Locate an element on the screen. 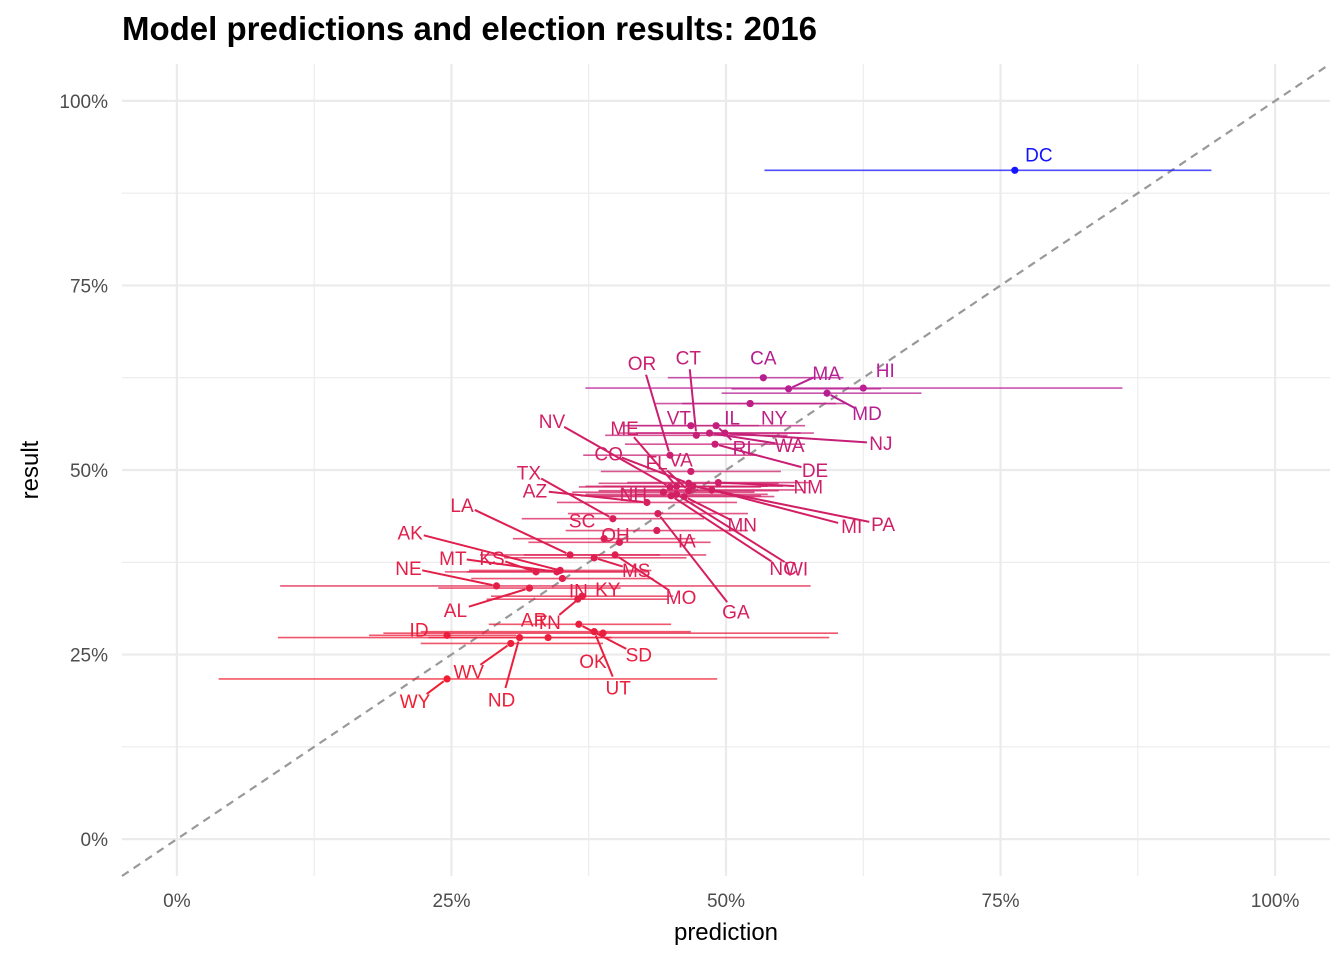 The height and width of the screenshot is (965, 1344). point-va is located at coordinates (691, 471).